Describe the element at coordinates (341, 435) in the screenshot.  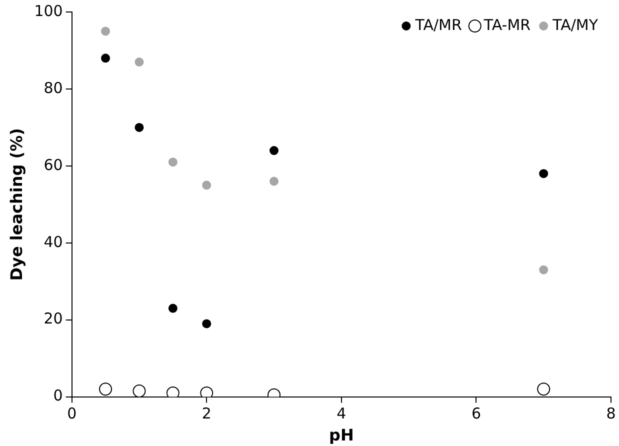
I see `x-axis-title: pH` at that location.